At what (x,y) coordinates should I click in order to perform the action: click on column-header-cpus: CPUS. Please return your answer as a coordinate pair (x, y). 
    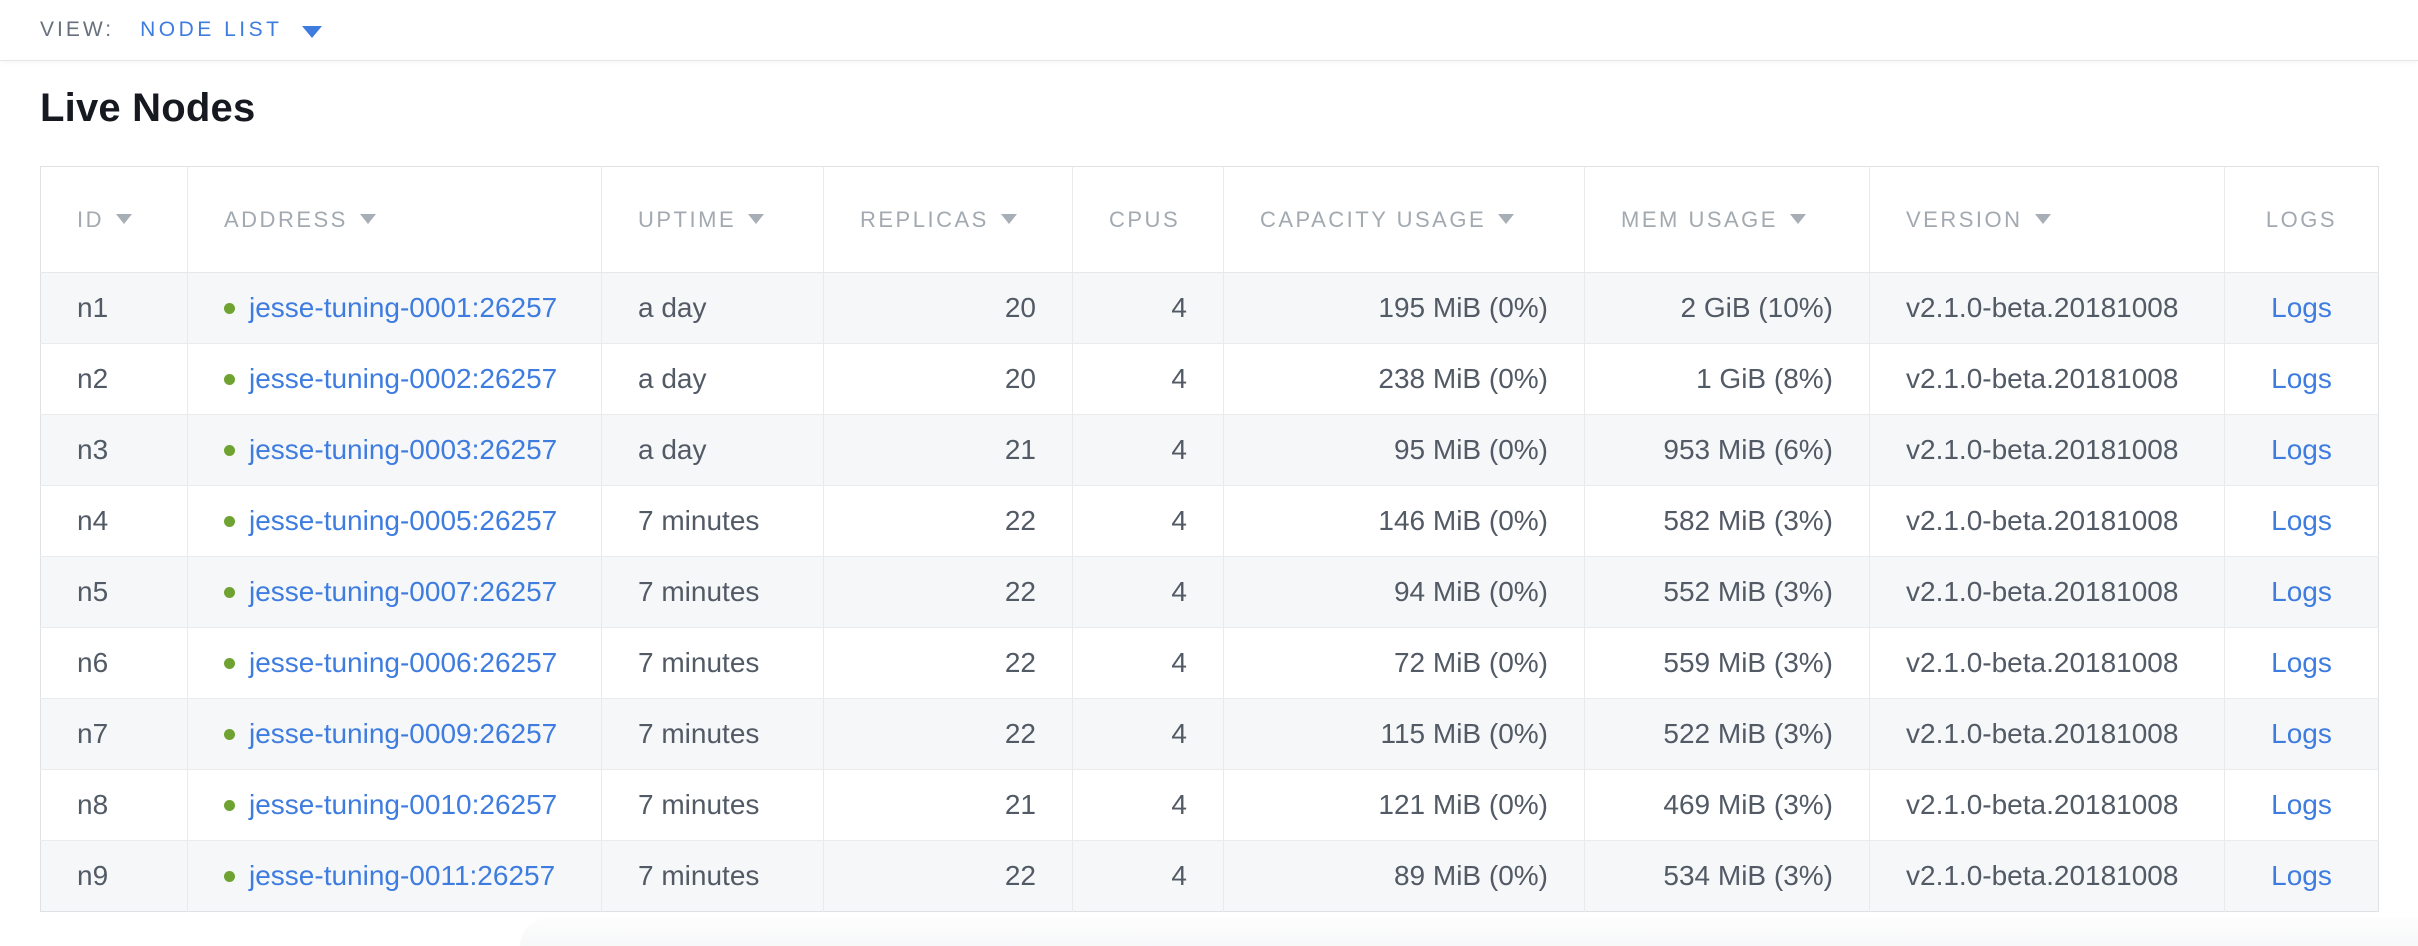
    Looking at the image, I should click on (1148, 219).